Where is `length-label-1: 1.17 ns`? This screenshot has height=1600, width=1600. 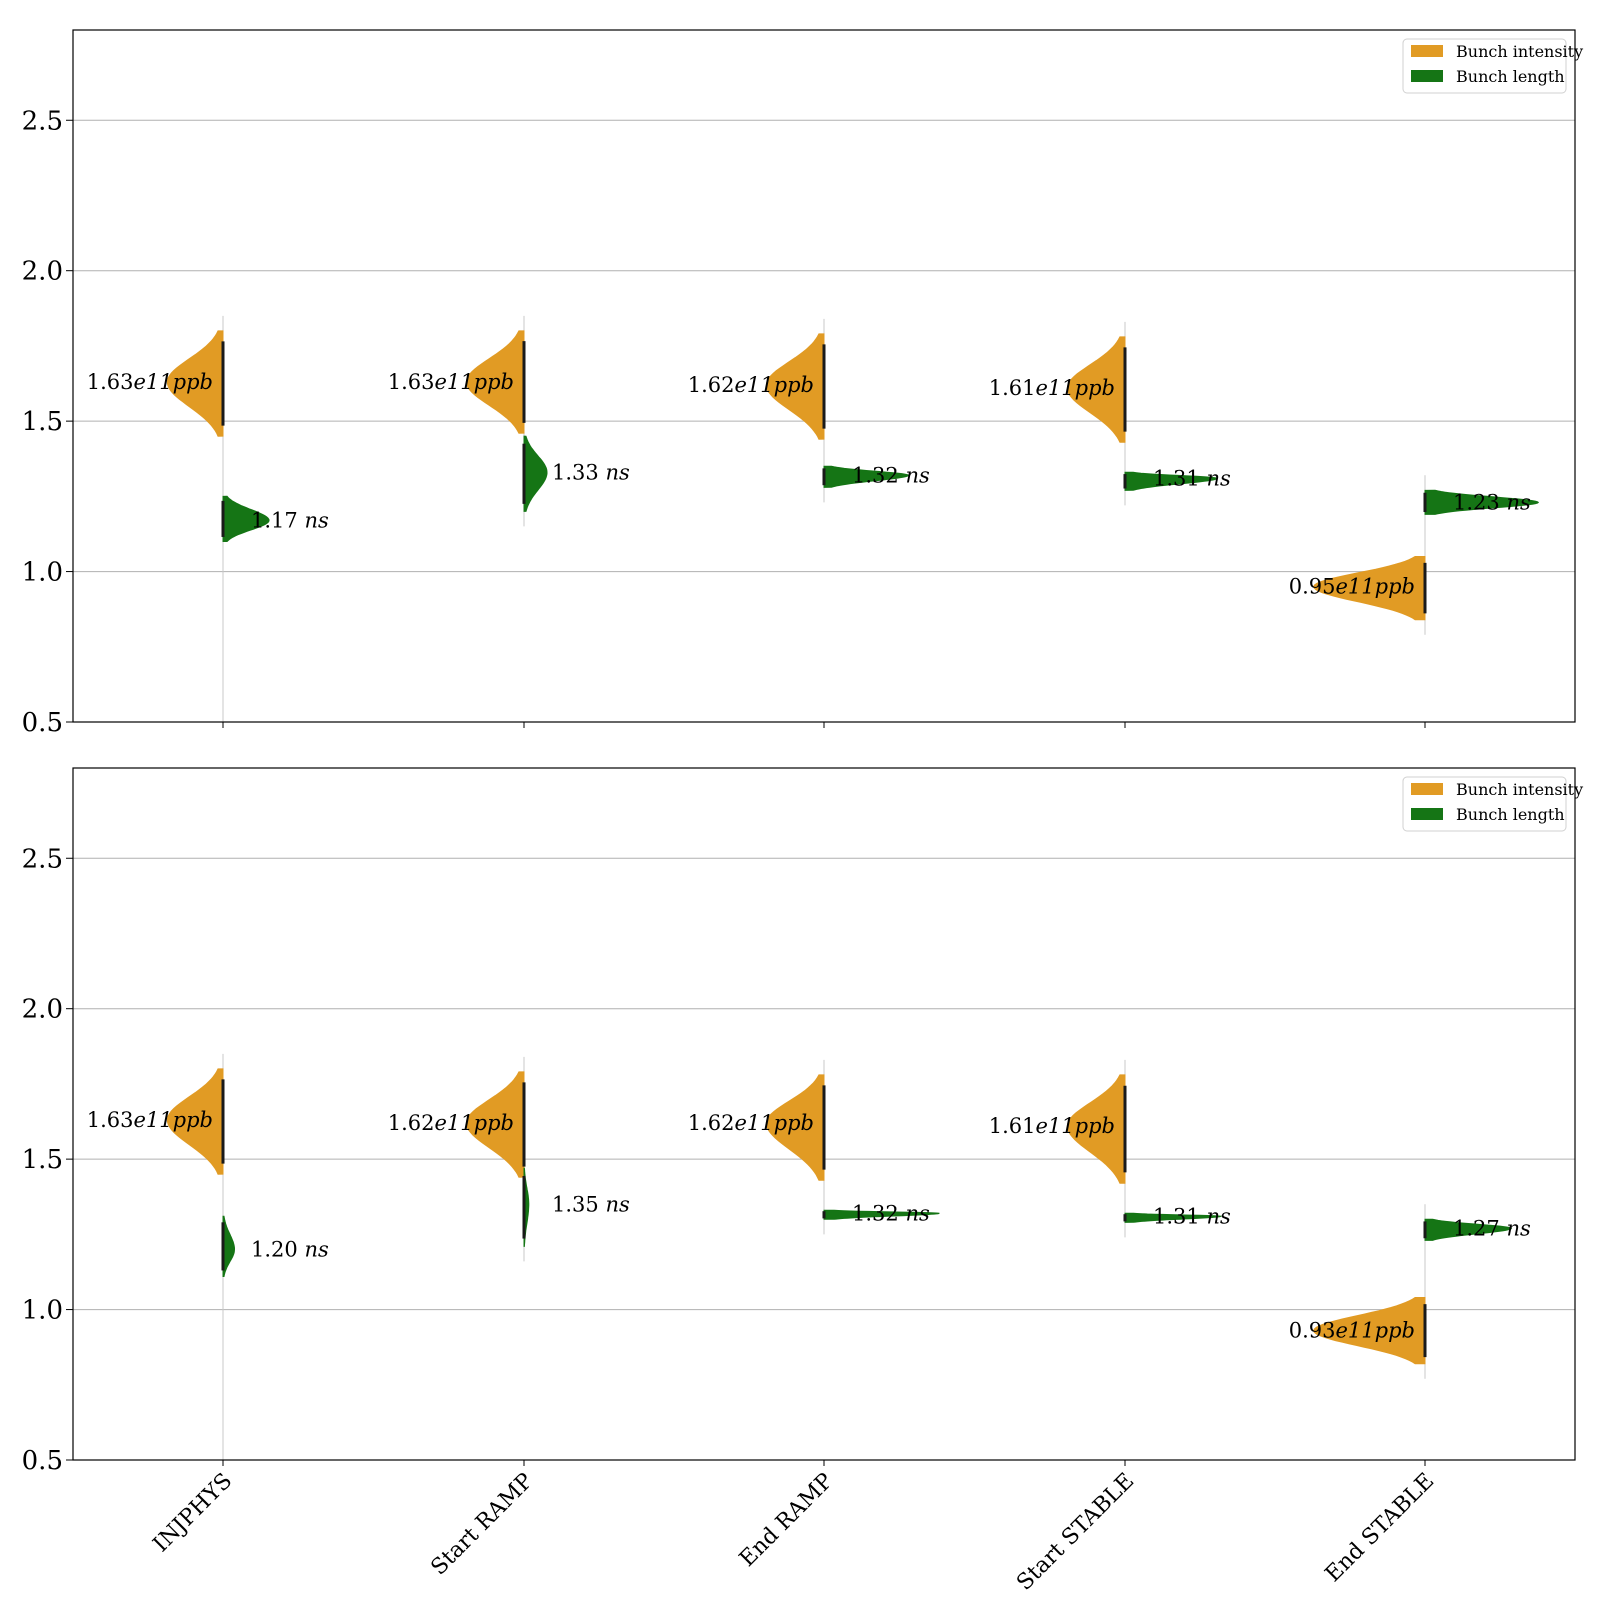
length-label-1: 1.17 ns is located at coordinates (290, 520).